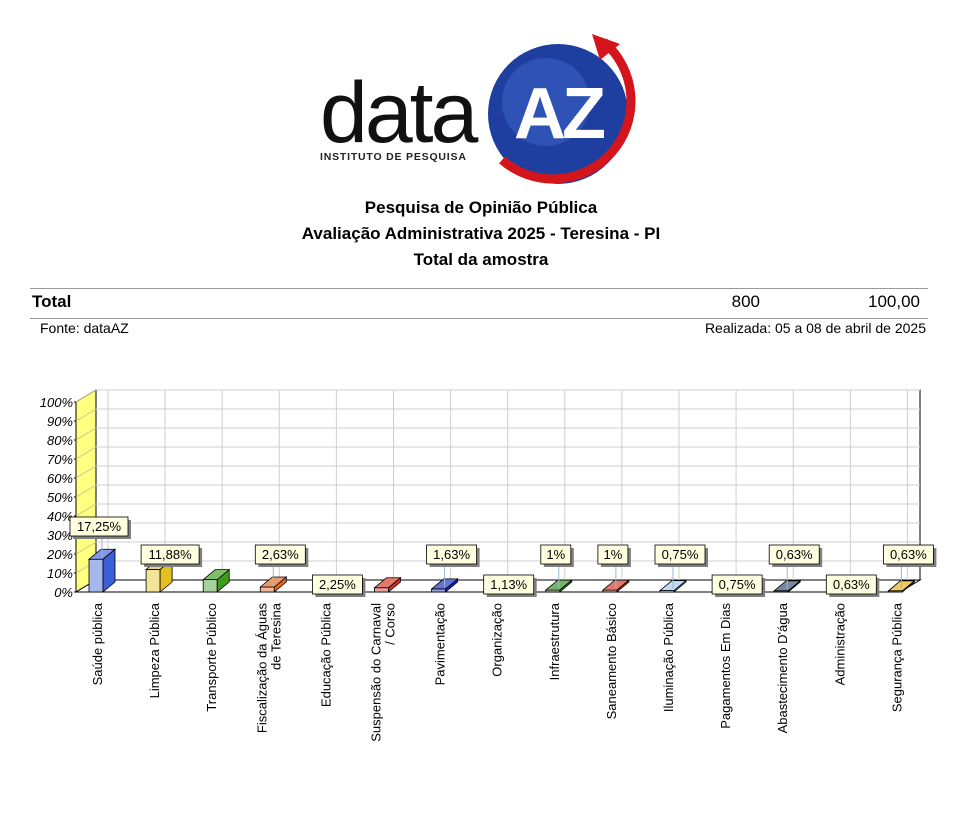  I want to click on y-tick-label: 30%, so click(60, 535).